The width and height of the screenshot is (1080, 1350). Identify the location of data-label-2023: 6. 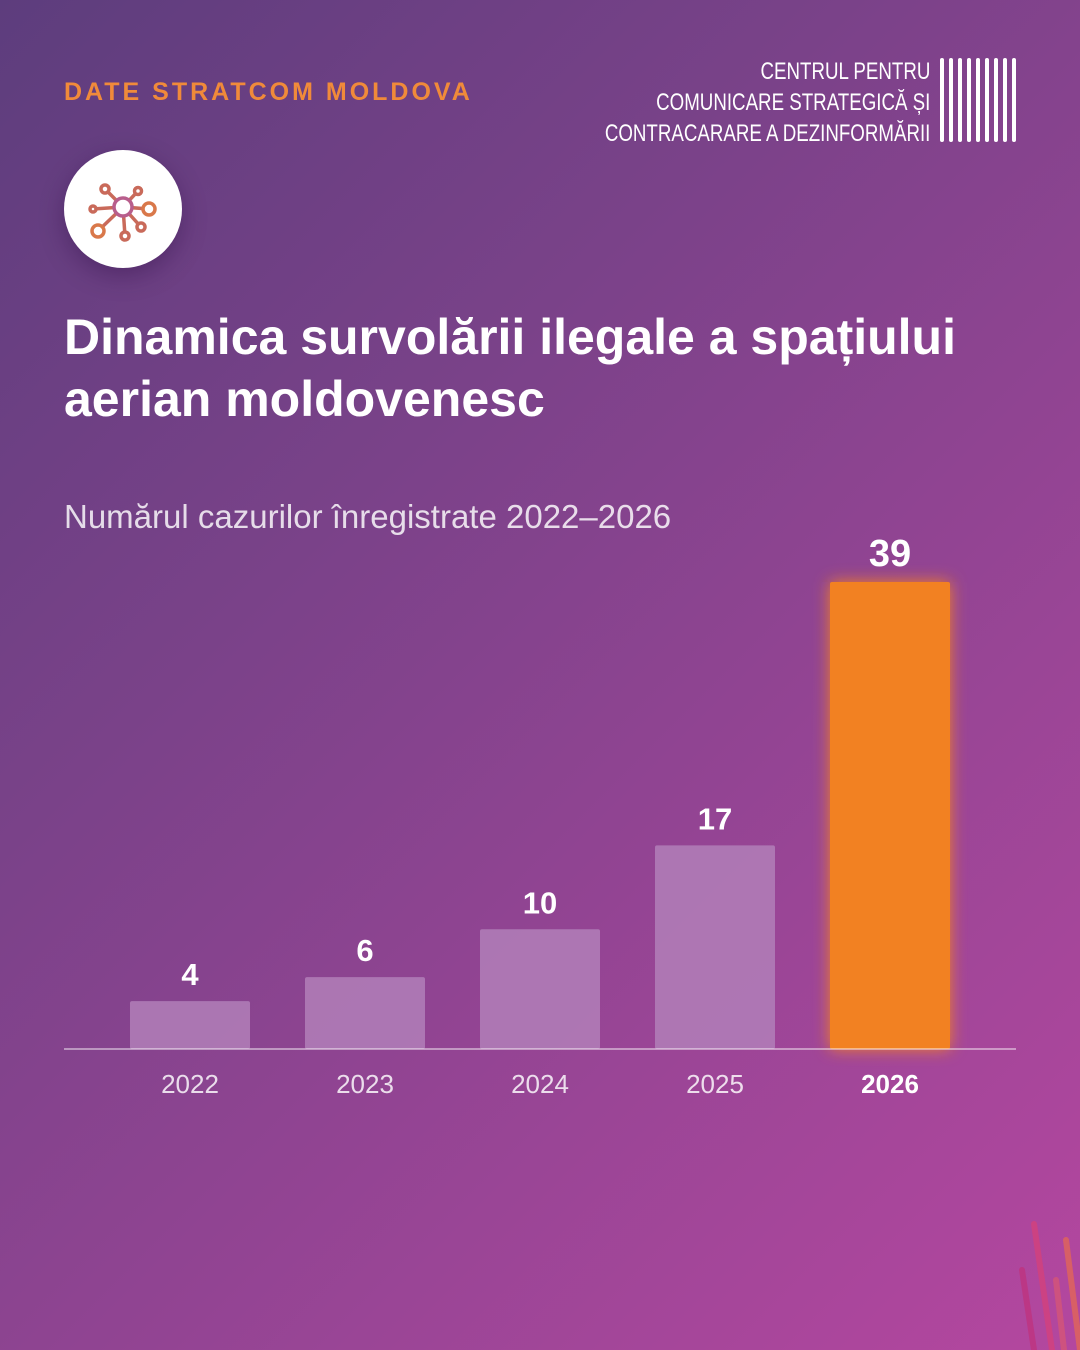
(364, 950).